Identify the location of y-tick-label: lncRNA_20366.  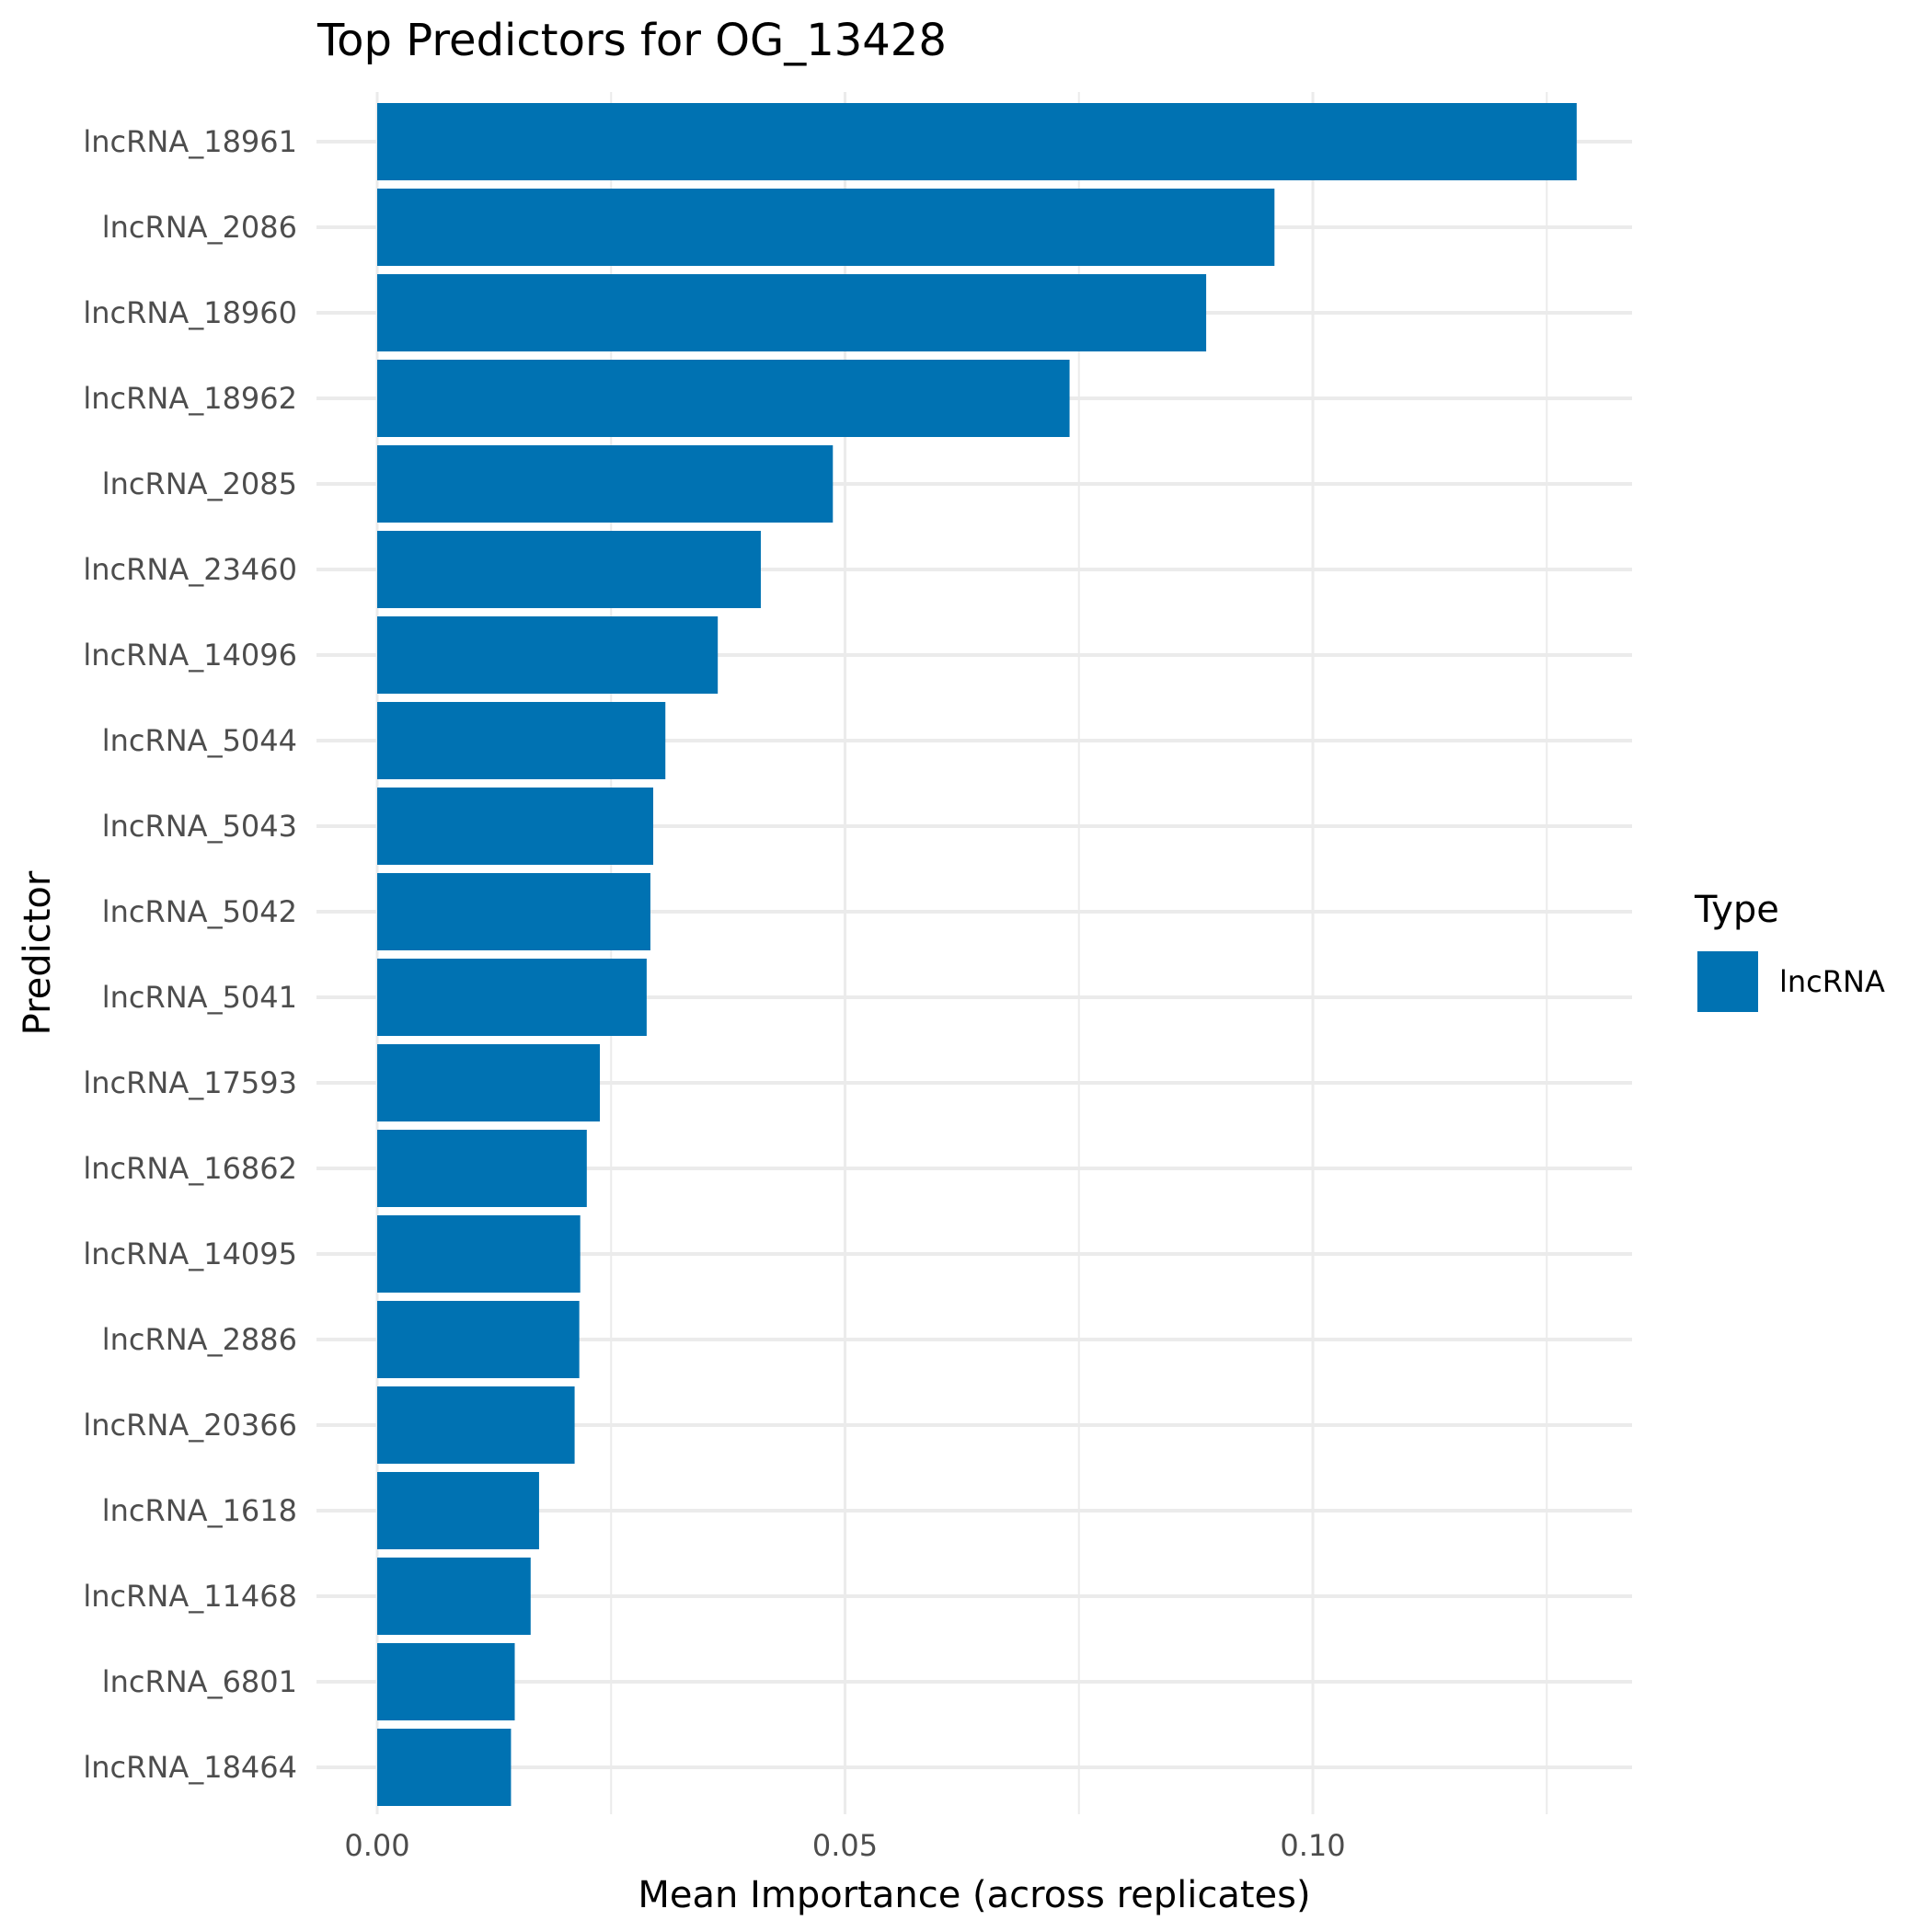
(190, 1425).